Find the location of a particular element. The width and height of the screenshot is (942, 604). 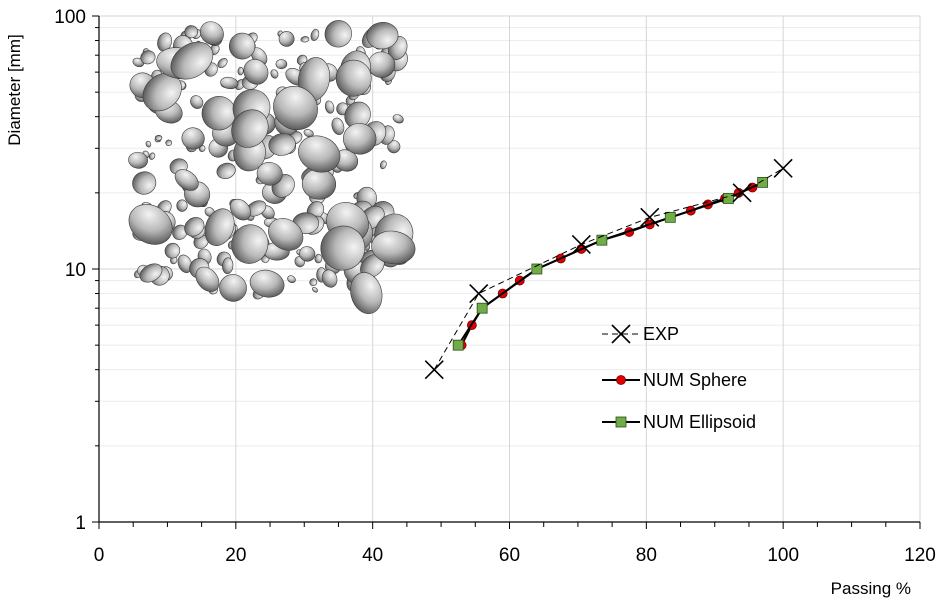

legend-entry: NUM Sphere is located at coordinates (674, 380).